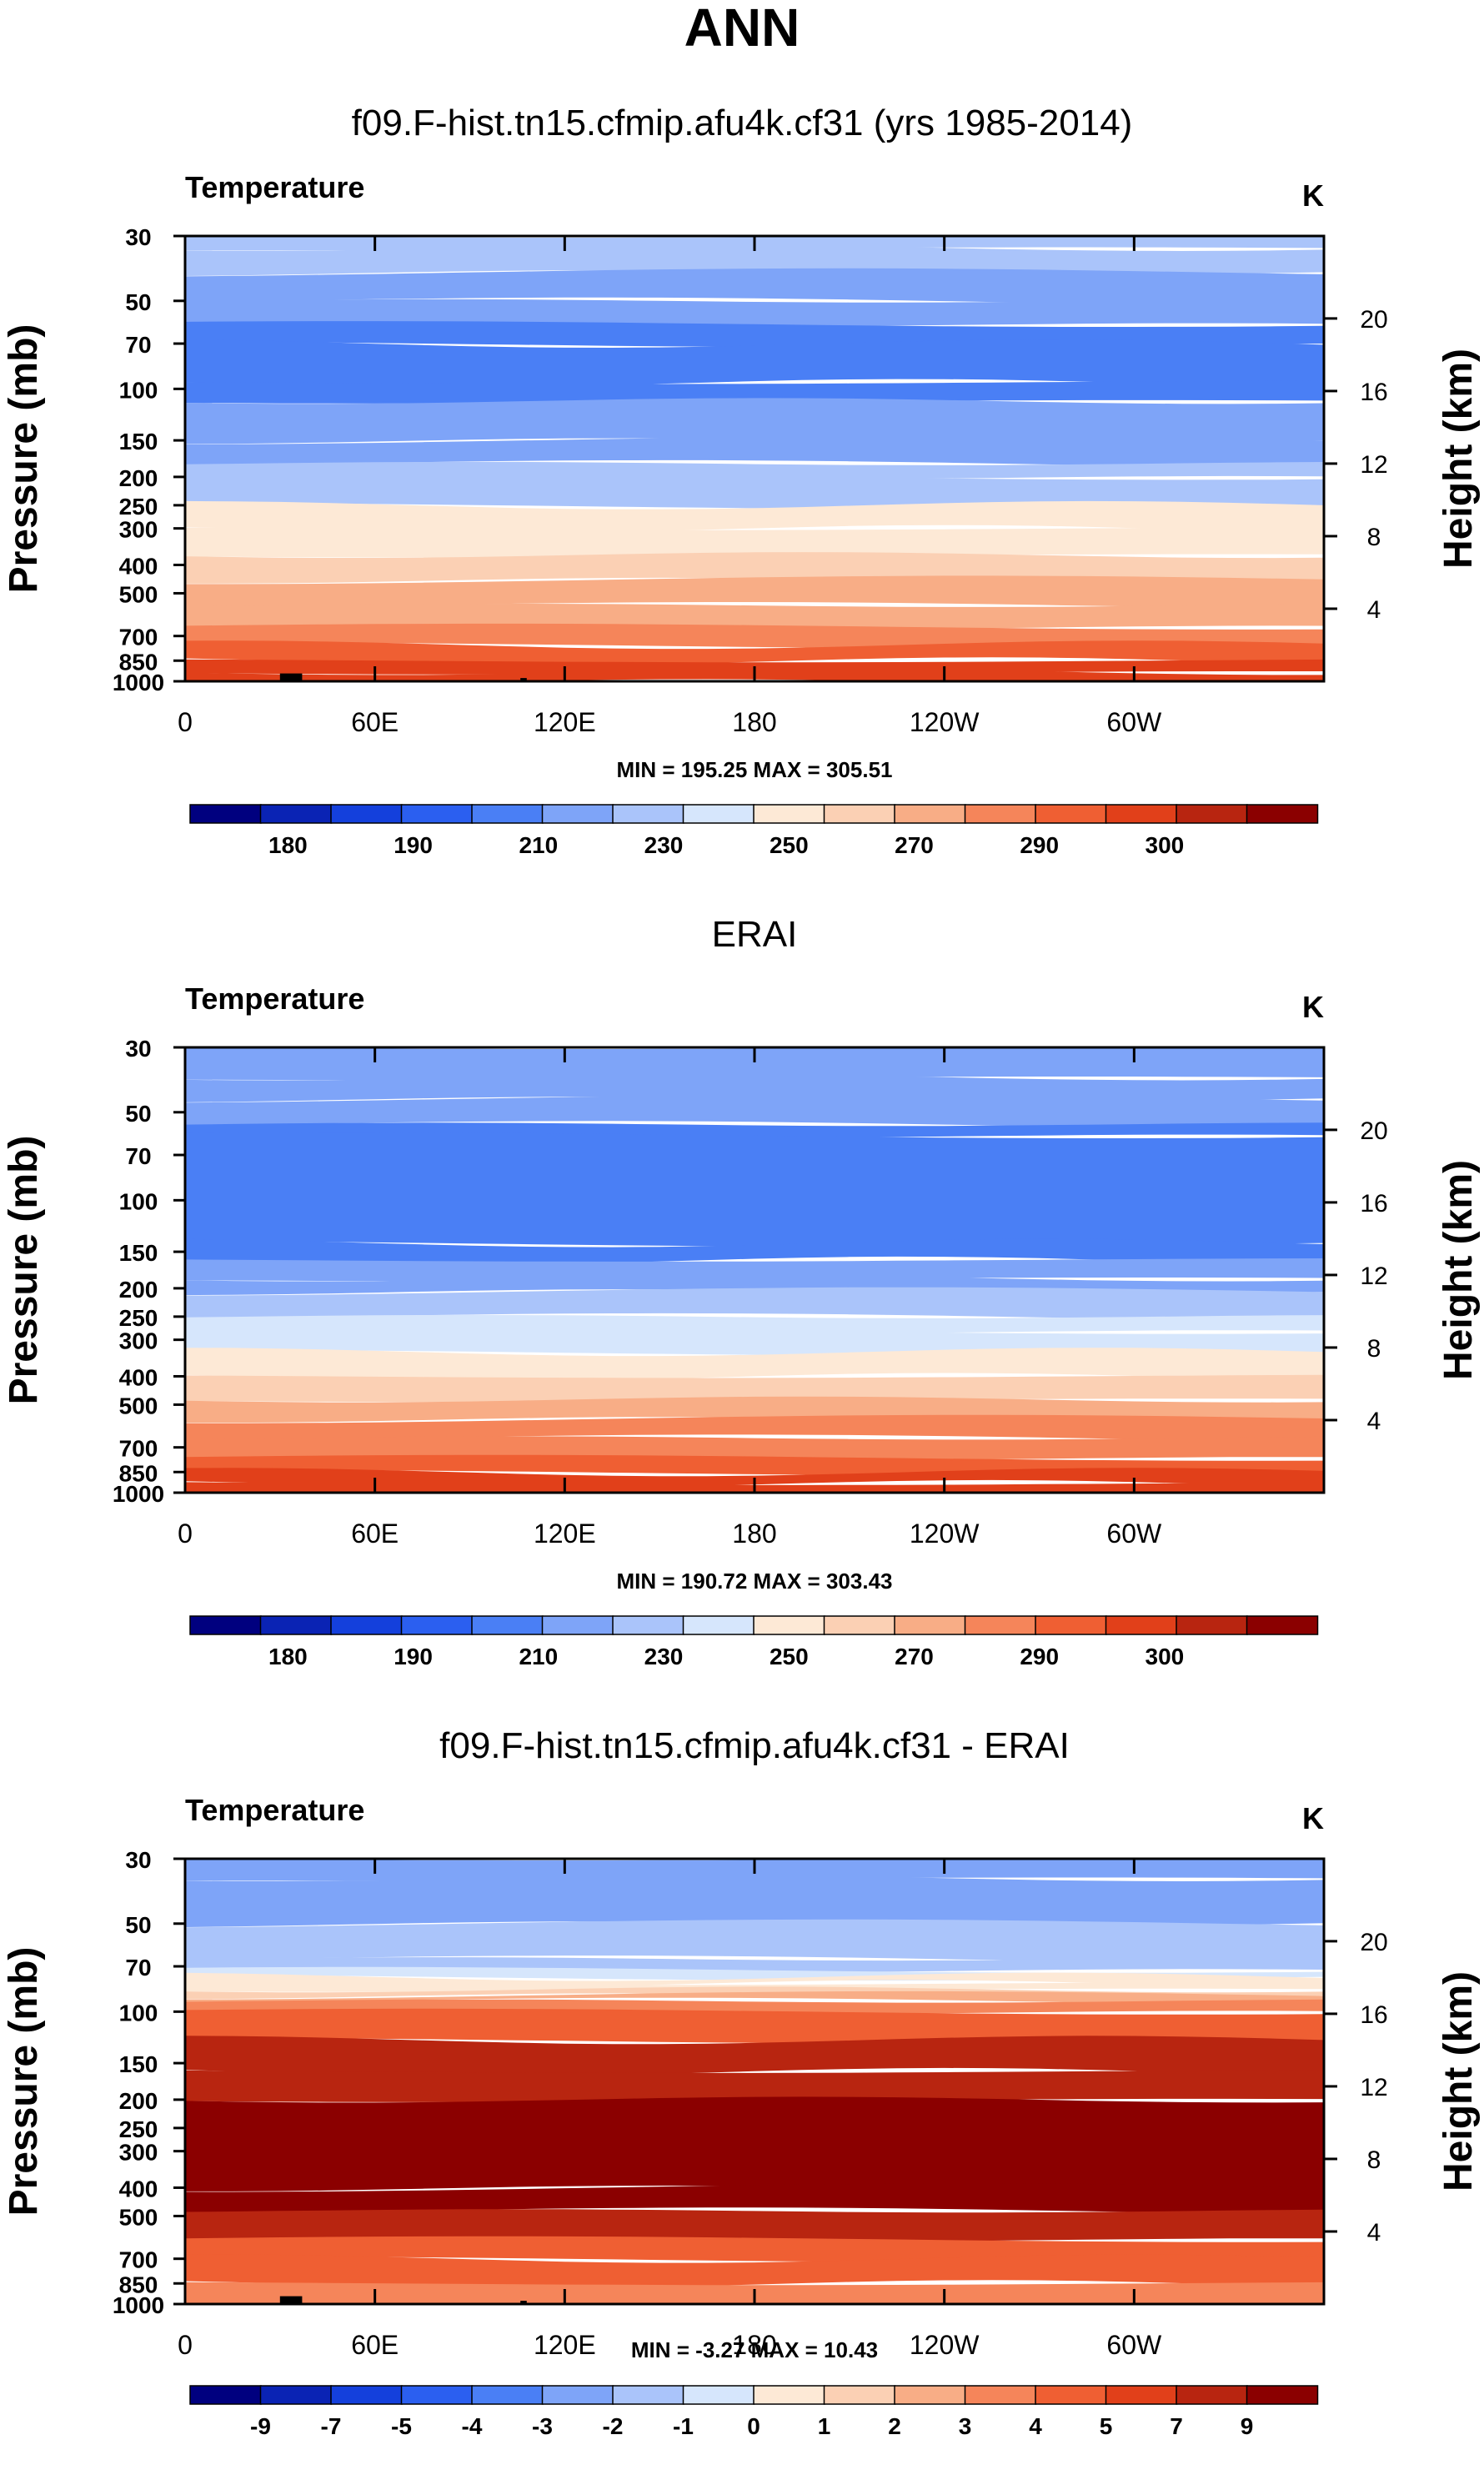 This screenshot has height=2480, width=1484. Describe the element at coordinates (1039, 1657) in the screenshot. I see `colorbar-label: 290` at that location.